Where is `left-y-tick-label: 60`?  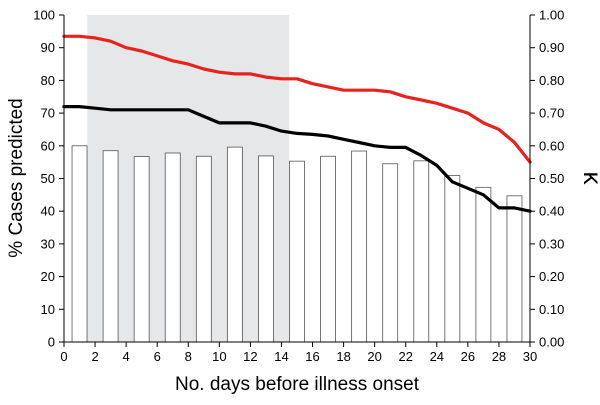
left-y-tick-label: 60 is located at coordinates (48, 145).